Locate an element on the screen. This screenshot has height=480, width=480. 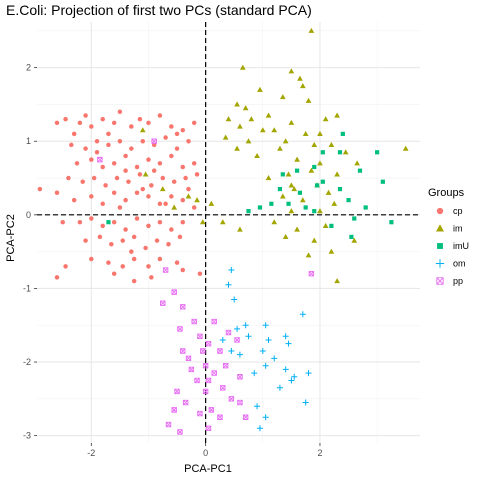
legend-title: Groups is located at coordinates (446, 193).